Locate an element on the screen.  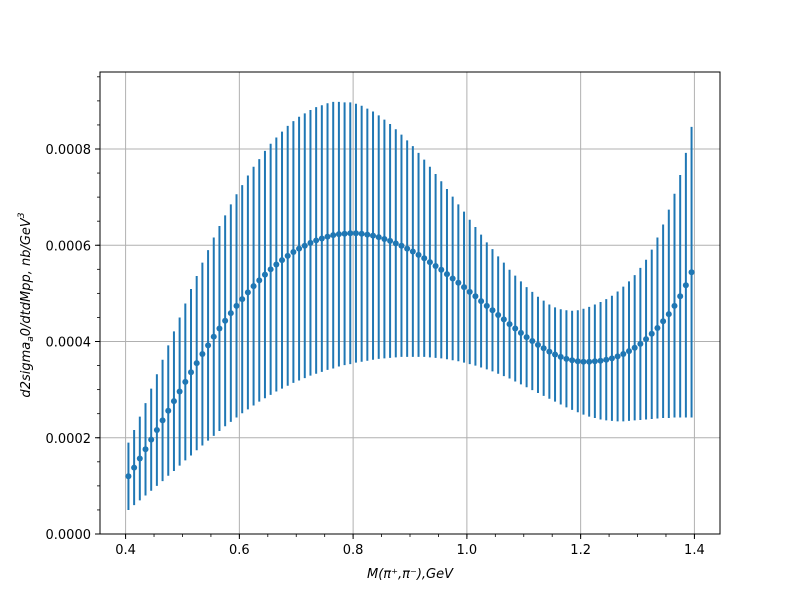
x-tick-label: 1.0 is located at coordinates (467, 550).